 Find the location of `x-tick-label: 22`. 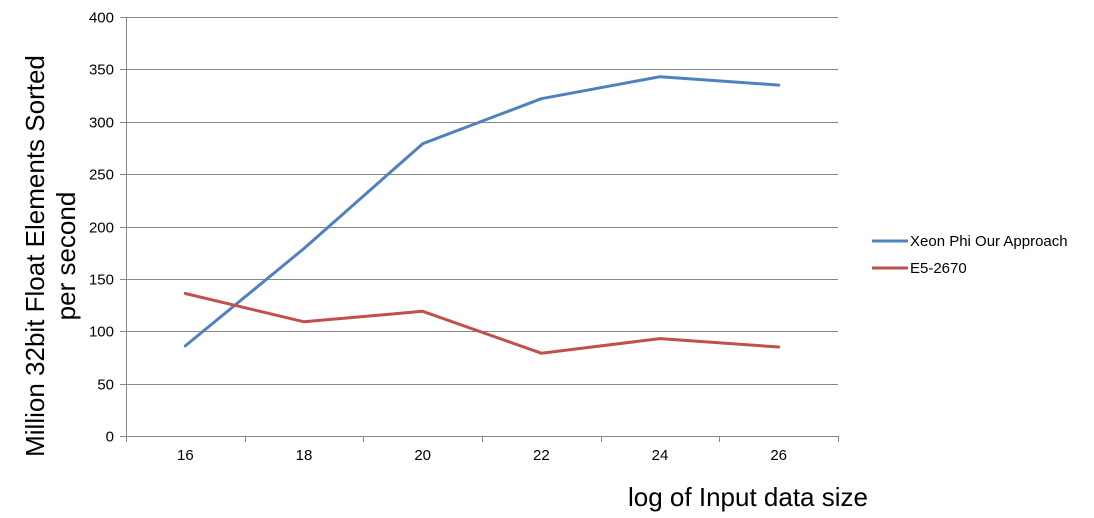

x-tick-label: 22 is located at coordinates (541, 455).